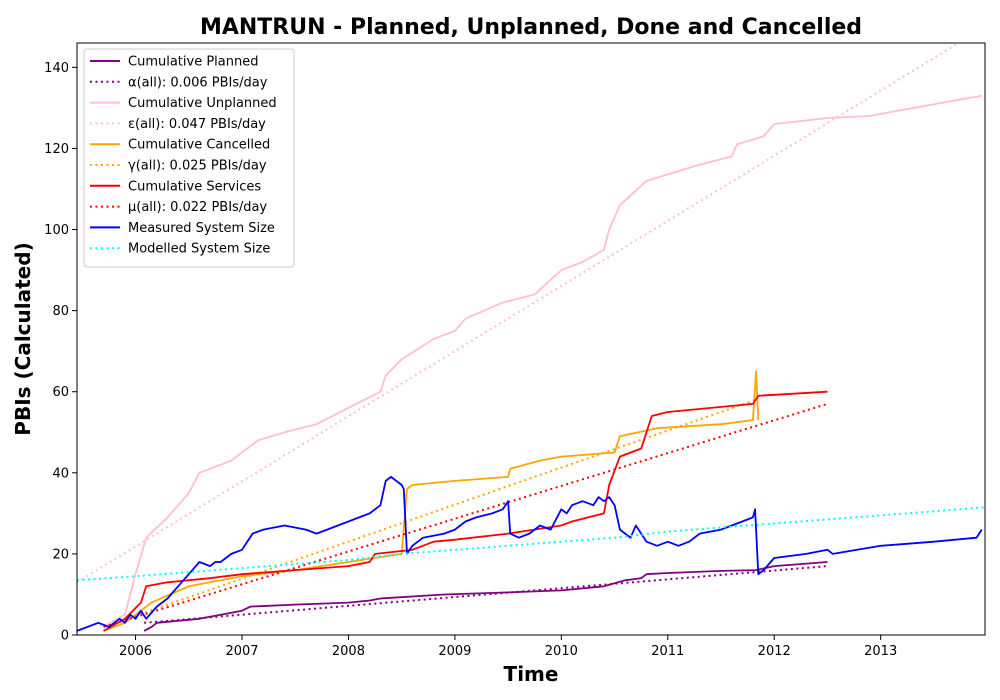 This screenshot has width=1000, height=700. Describe the element at coordinates (880, 651) in the screenshot. I see `x-tick-label: 2013` at that location.